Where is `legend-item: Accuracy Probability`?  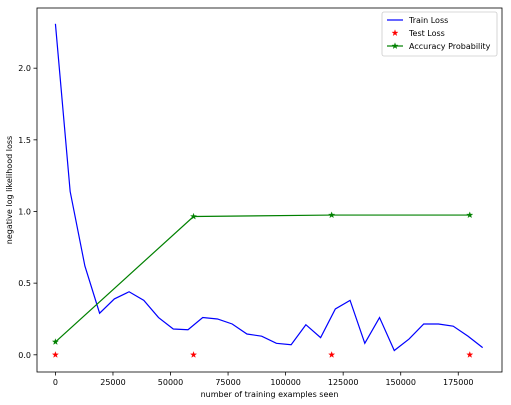 legend-item: Accuracy Probability is located at coordinates (439, 46).